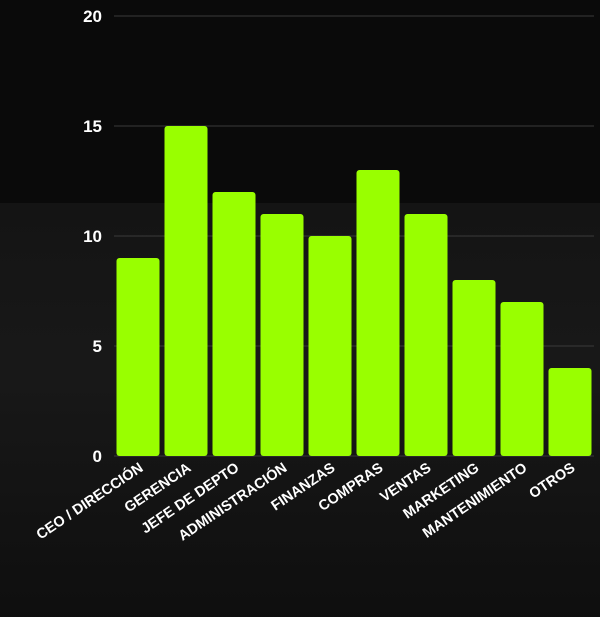  I want to click on x-category-label: OTROS, so click(553, 481).